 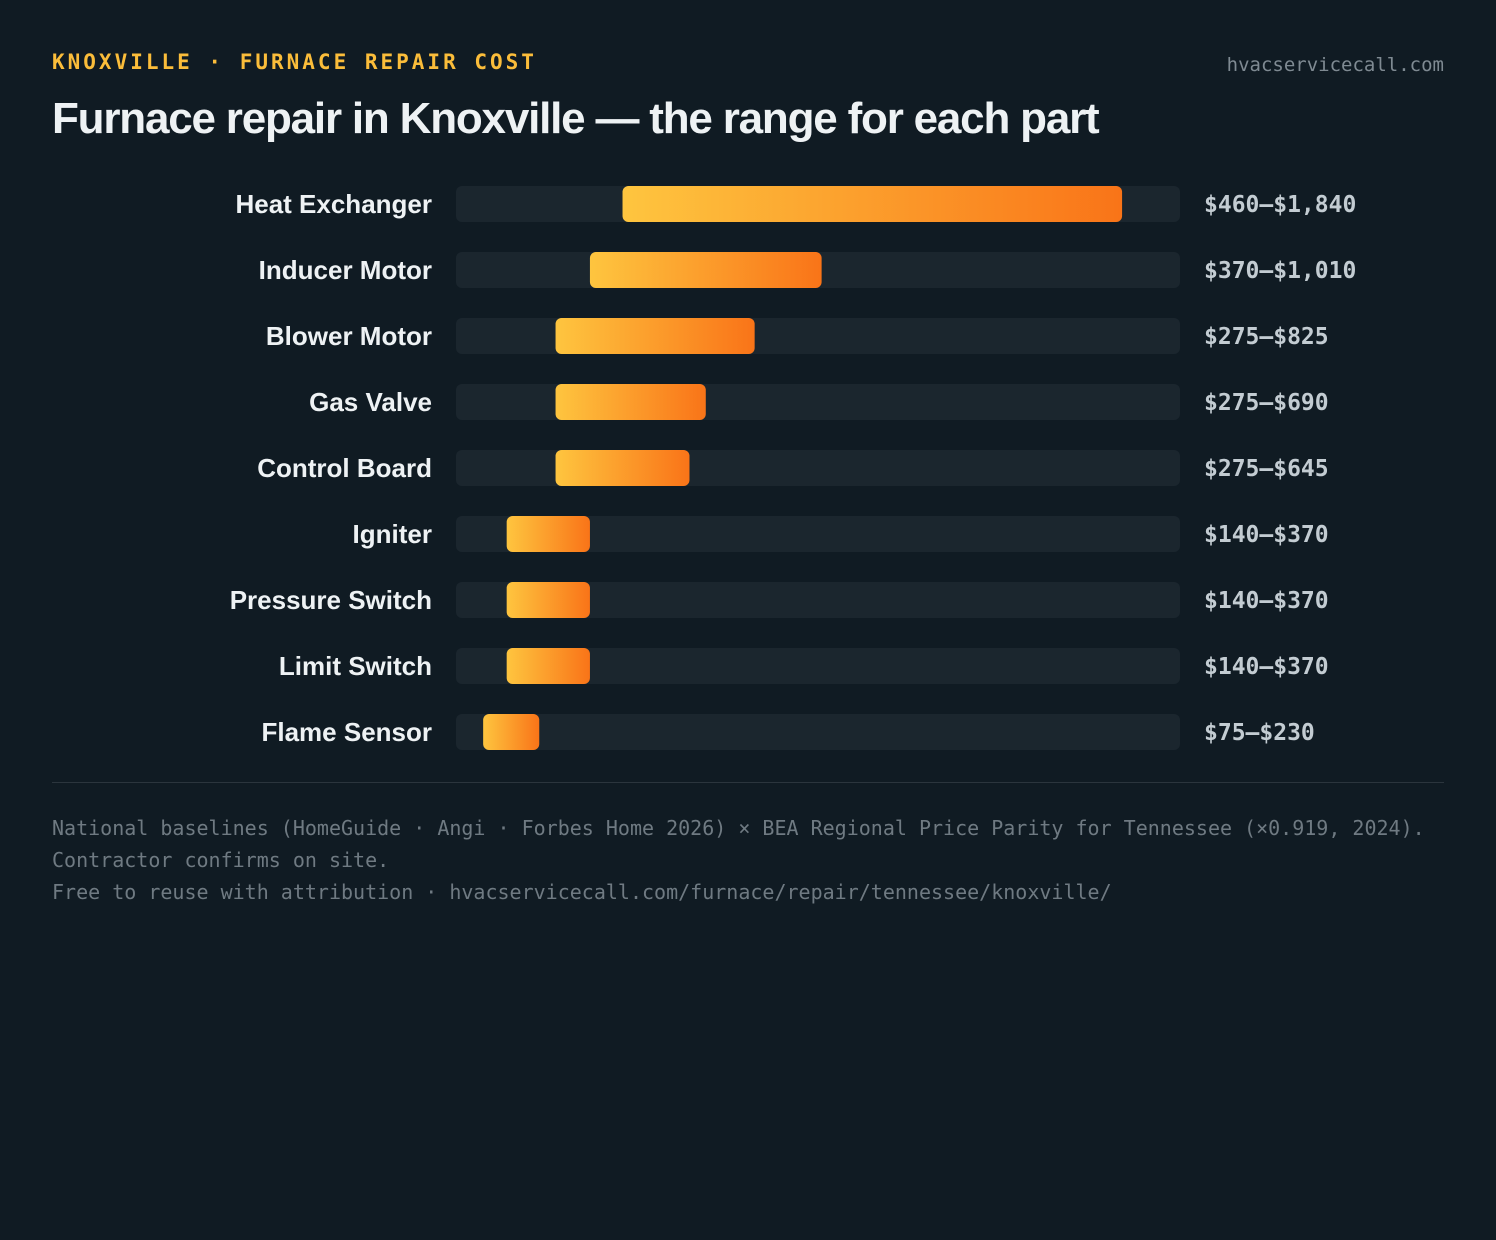 I want to click on bar-row-limit-switch: Limit Switch $140–$370, so click(x=804, y=666).